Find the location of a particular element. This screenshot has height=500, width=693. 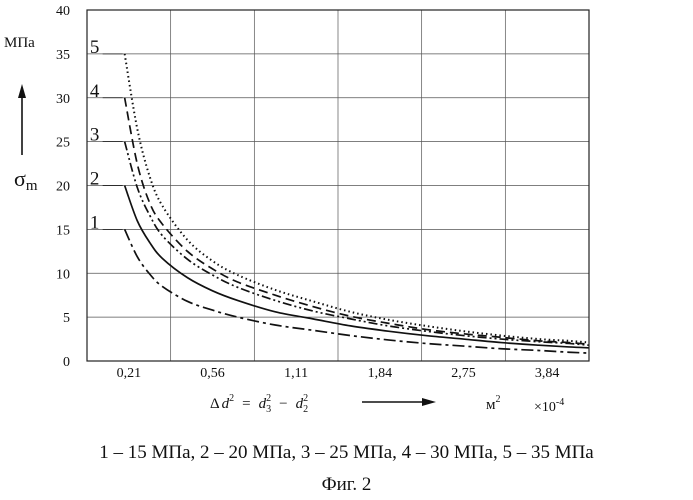

x-tick-label-0: 0,21 is located at coordinates (129, 373).